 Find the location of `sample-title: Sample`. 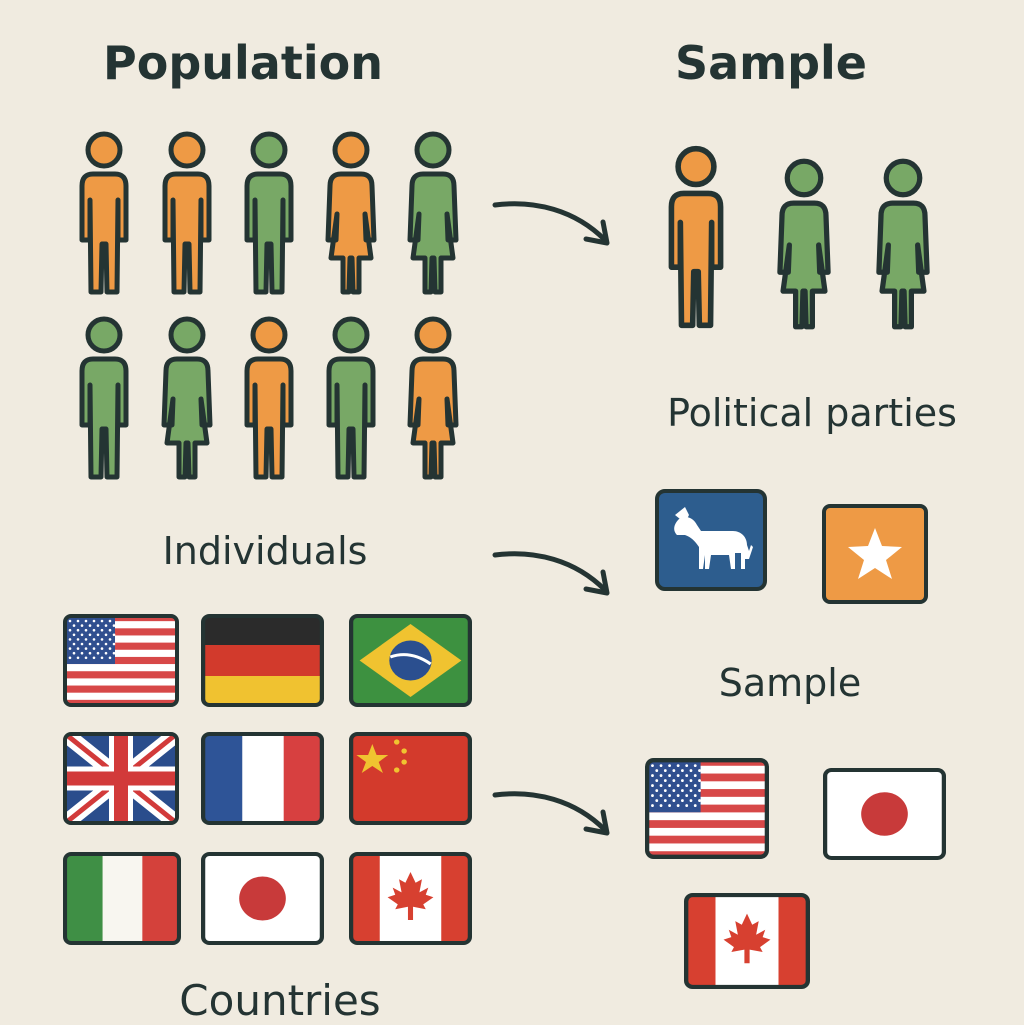

sample-title: Sample is located at coordinates (771, 63).